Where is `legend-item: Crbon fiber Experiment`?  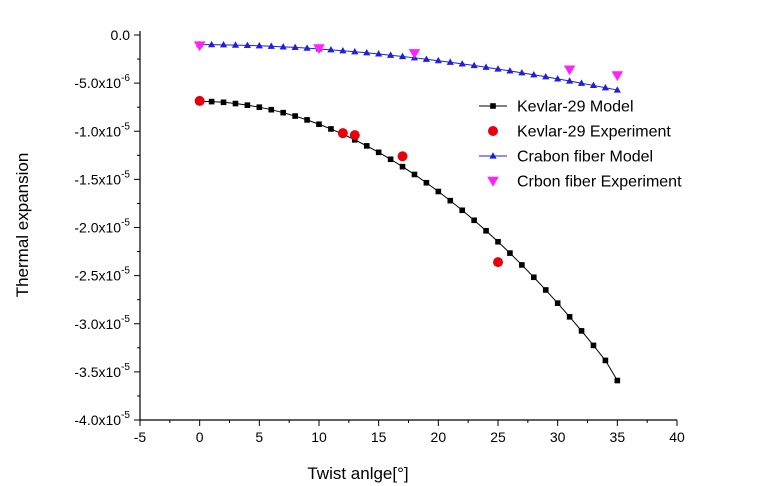
legend-item: Crbon fiber Experiment is located at coordinates (584, 182).